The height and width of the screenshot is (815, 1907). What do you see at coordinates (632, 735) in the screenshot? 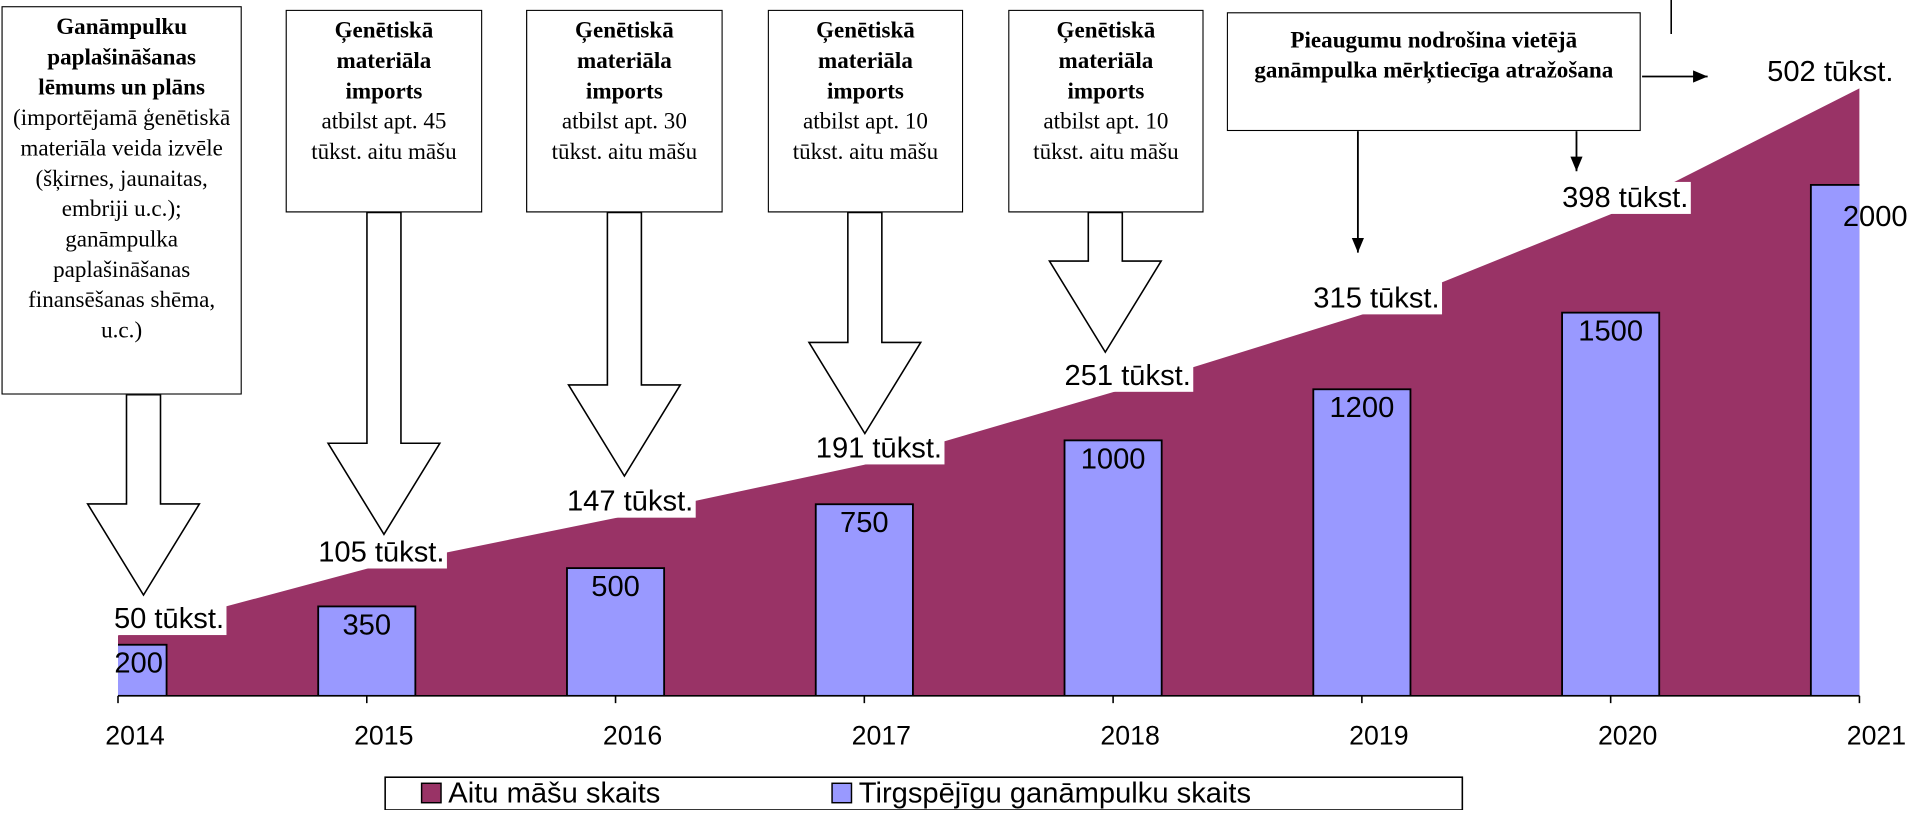
I see `x-tick-label: 2016` at bounding box center [632, 735].